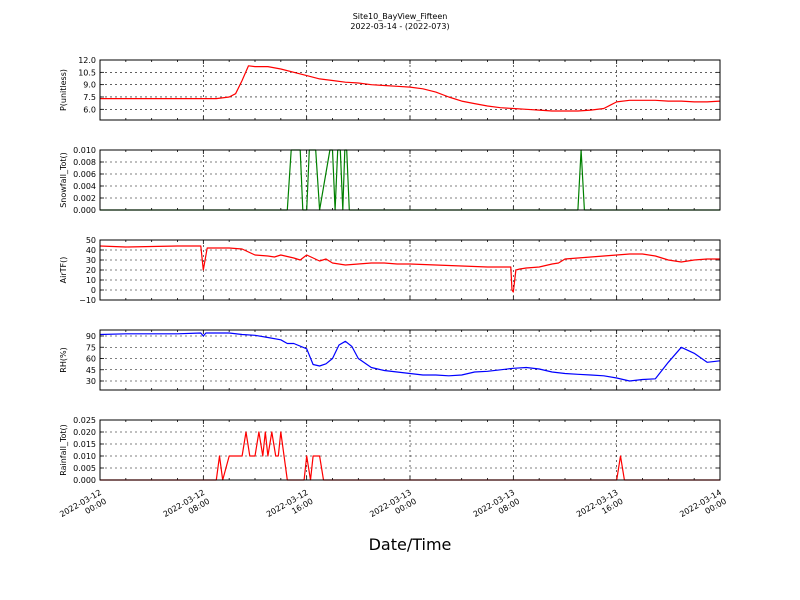 Image resolution: width=800 pixels, height=600 pixels. Describe the element at coordinates (84, 468) in the screenshot. I see `y-tick-label: 0.005` at that location.